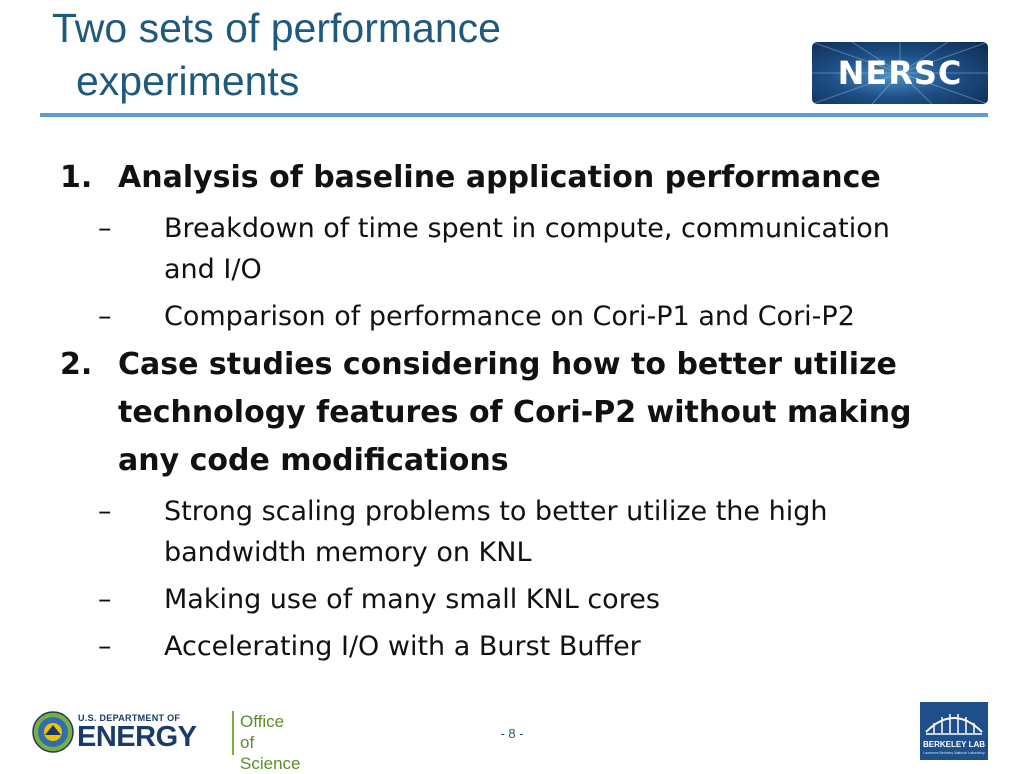 This screenshot has width=1024, height=774. I want to click on berkeley-lab-text: BERKELEY LAB, so click(954, 744).